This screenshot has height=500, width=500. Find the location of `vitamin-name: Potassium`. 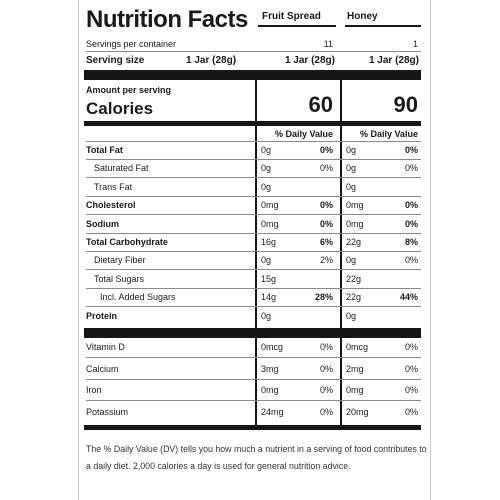

vitamin-name: Potassium is located at coordinates (107, 412).